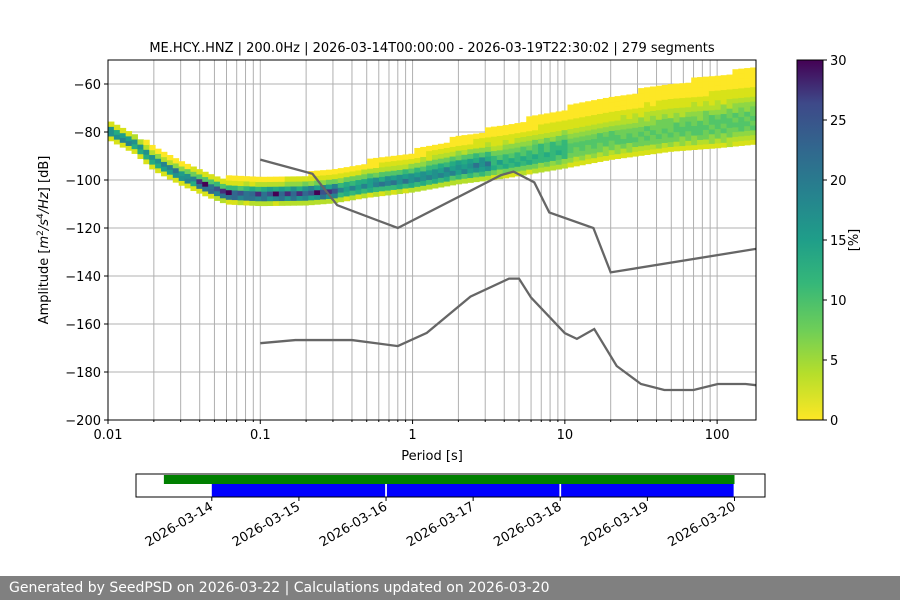  I want to click on colorbar-tick-label: 5, so click(834, 361).